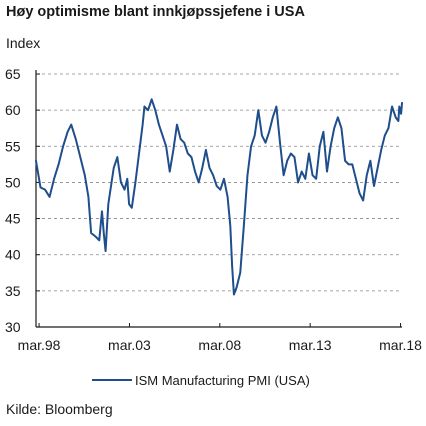  What do you see at coordinates (310, 345) in the screenshot?
I see `x-tick-label: mar.13` at bounding box center [310, 345].